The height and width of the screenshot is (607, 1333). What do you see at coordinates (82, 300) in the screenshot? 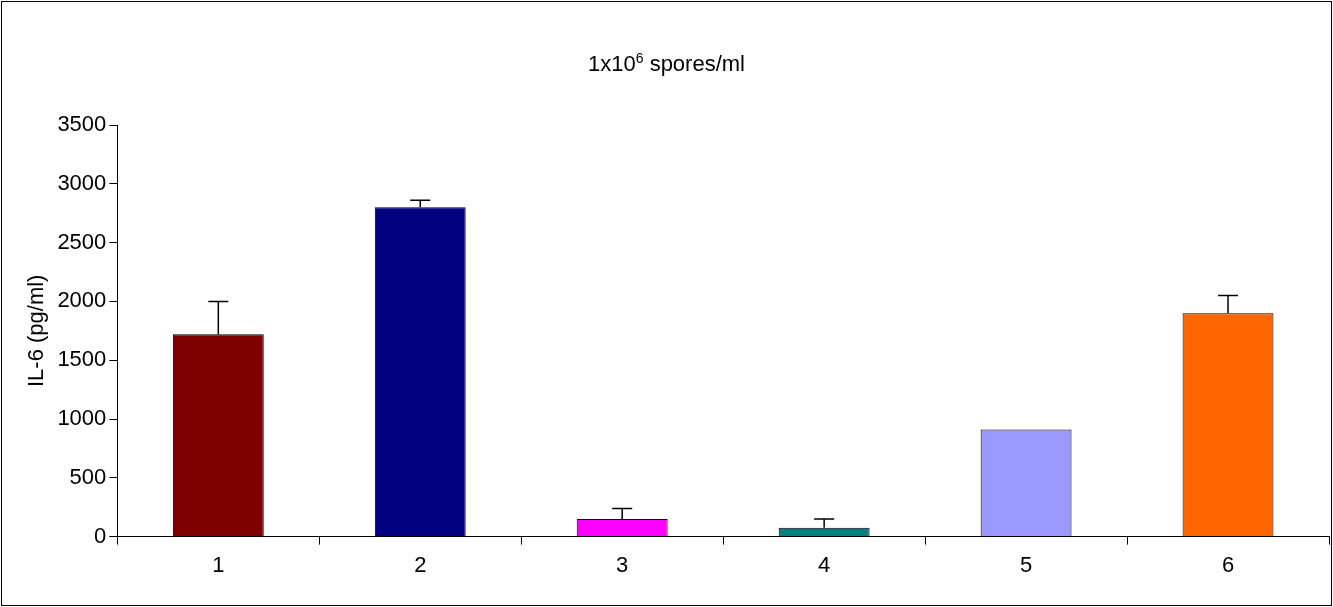
I see `y-tick-label: 2000` at bounding box center [82, 300].